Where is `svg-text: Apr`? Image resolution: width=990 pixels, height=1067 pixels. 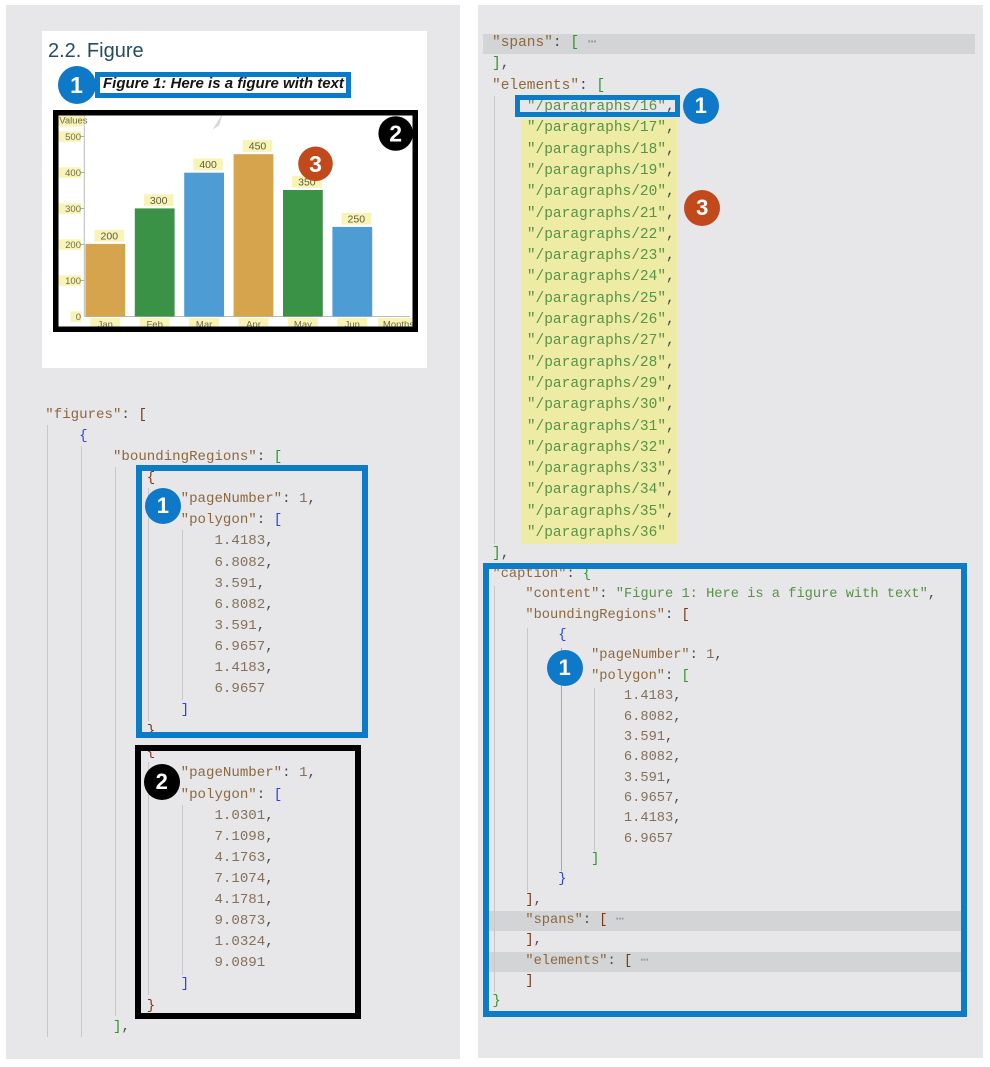
svg-text: Apr is located at coordinates (253, 325).